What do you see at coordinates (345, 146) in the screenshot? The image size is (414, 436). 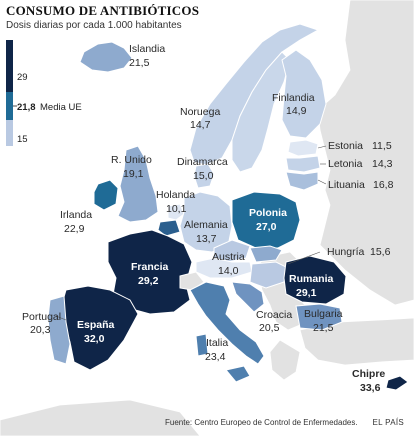 I see `label-estonia-name: Estonia` at bounding box center [345, 146].